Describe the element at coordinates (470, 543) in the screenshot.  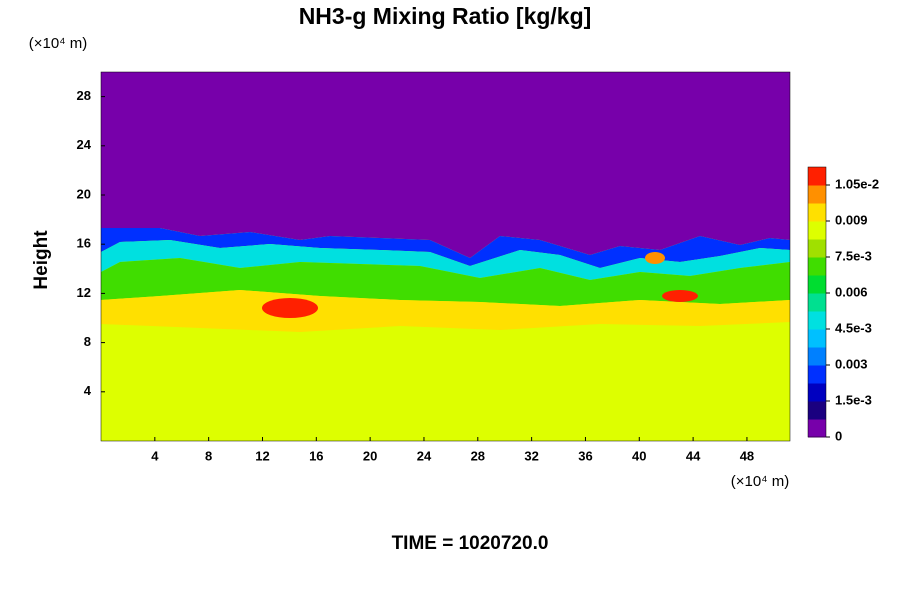
I see `time-label: TIME = 1020720.0` at that location.